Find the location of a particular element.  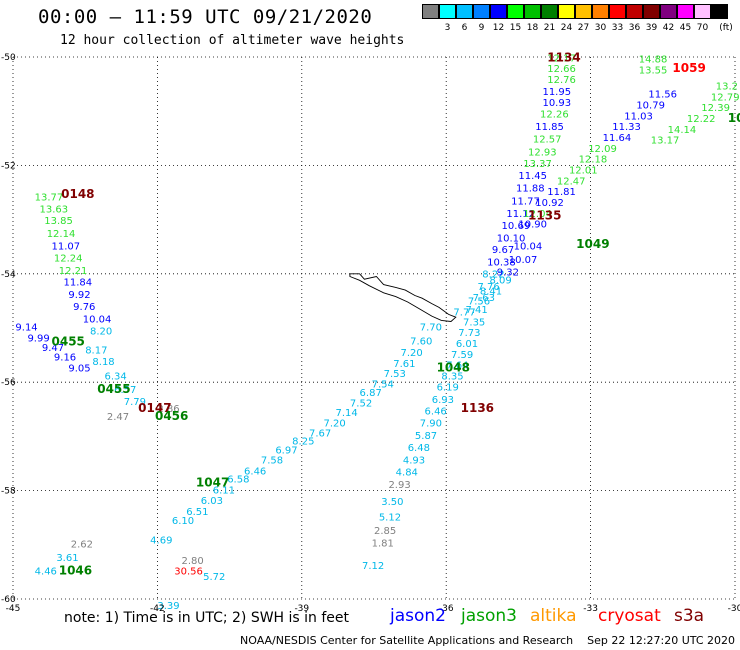

wave-height-label: 8.18 is located at coordinates (103, 362).